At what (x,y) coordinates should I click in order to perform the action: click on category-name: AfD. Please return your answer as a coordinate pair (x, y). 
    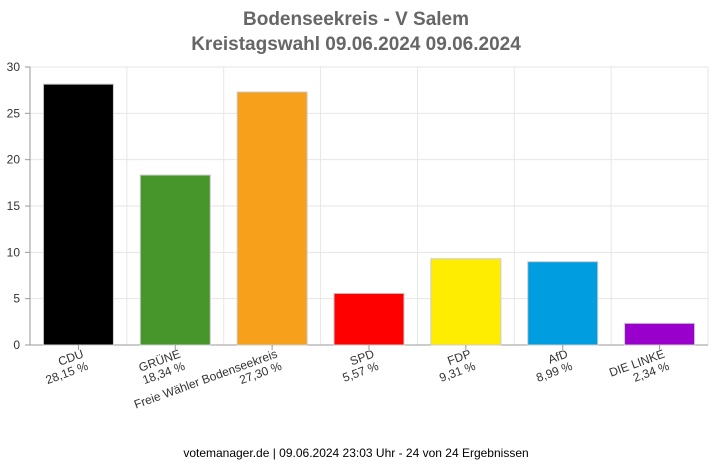
    Looking at the image, I should click on (558, 357).